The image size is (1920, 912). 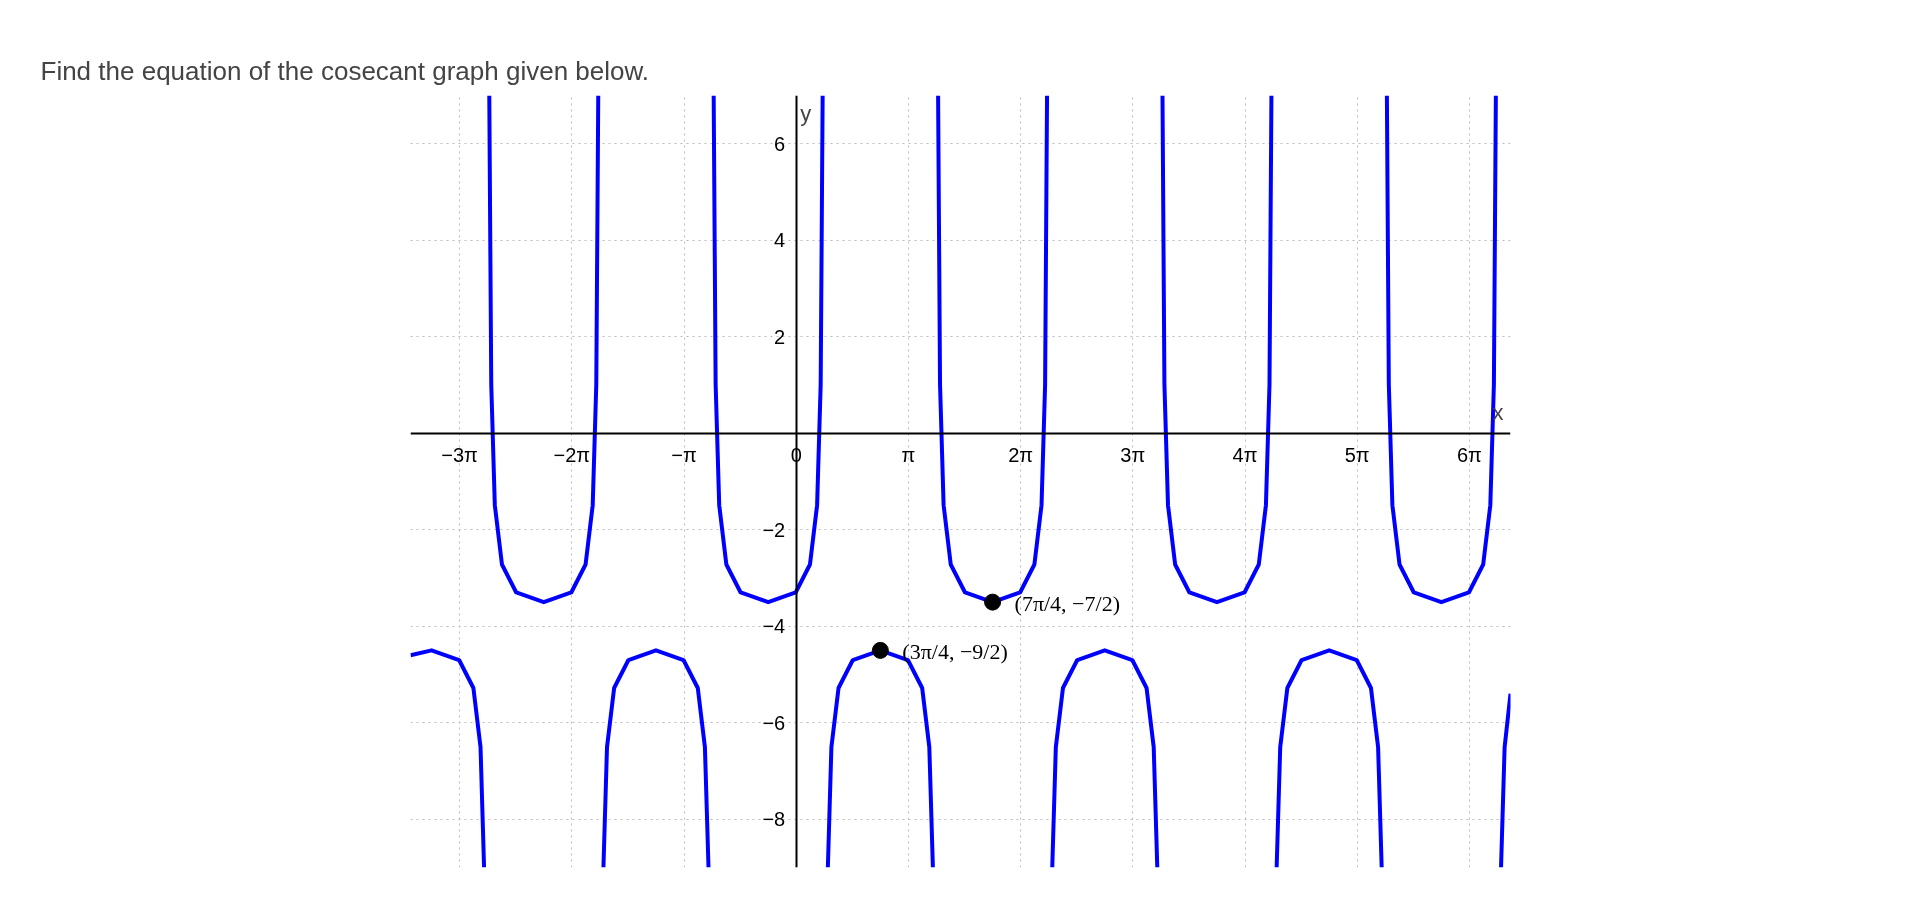 I want to click on y-axis-title: y, so click(x=806, y=113).